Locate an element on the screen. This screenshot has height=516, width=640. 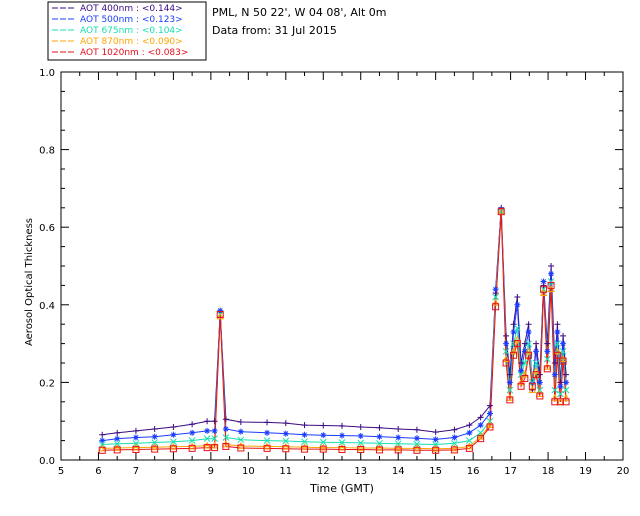
legend-label: AOT 400nm : <0.144> is located at coordinates (131, 9).